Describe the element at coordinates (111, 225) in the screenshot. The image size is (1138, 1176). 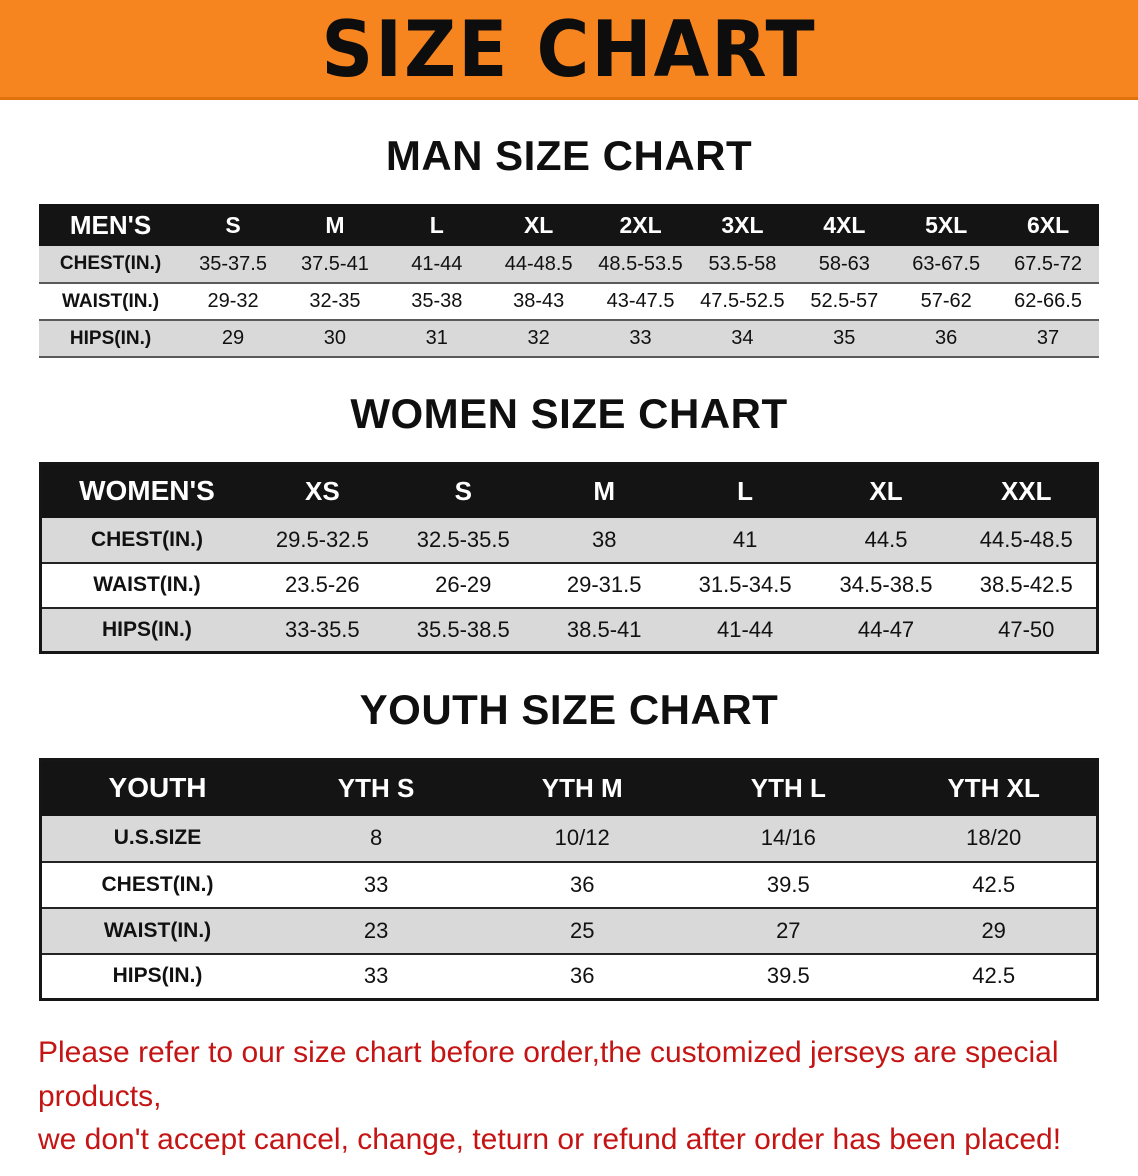
I see `table-title-cell: MEN'S` at that location.